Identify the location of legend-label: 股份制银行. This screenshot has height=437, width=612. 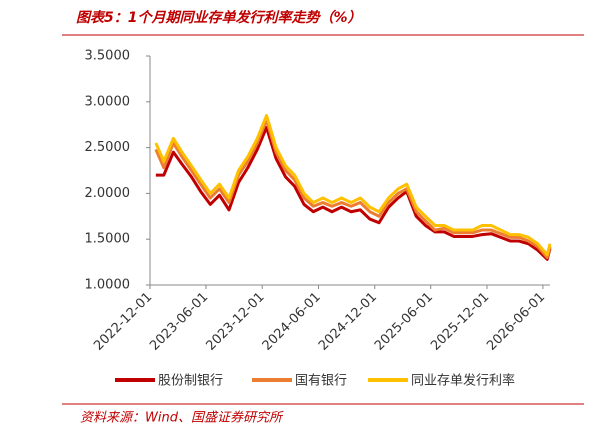
(190, 381).